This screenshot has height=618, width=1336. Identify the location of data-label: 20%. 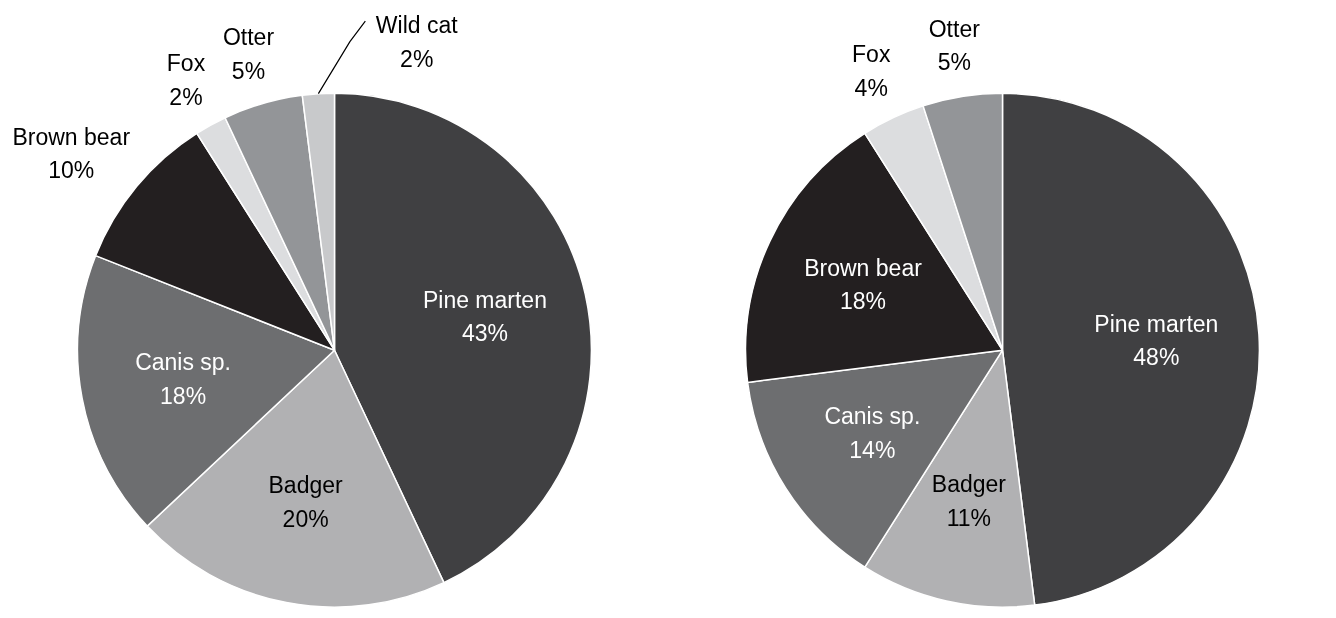
(305, 518).